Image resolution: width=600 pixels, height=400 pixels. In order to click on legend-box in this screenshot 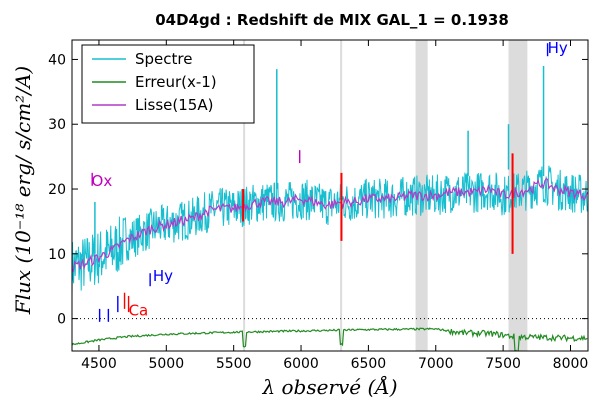, I will do `click(168, 84)`.